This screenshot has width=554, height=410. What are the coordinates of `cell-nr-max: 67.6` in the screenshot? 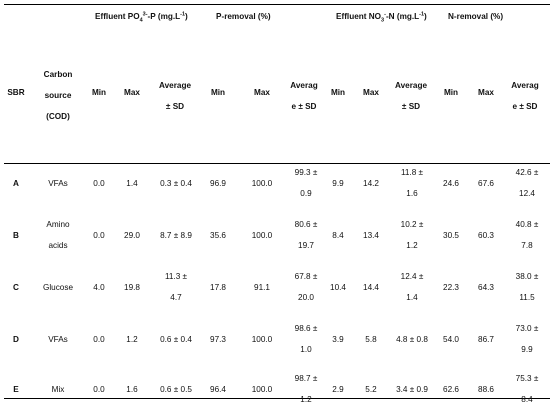 It's located at (486, 183).